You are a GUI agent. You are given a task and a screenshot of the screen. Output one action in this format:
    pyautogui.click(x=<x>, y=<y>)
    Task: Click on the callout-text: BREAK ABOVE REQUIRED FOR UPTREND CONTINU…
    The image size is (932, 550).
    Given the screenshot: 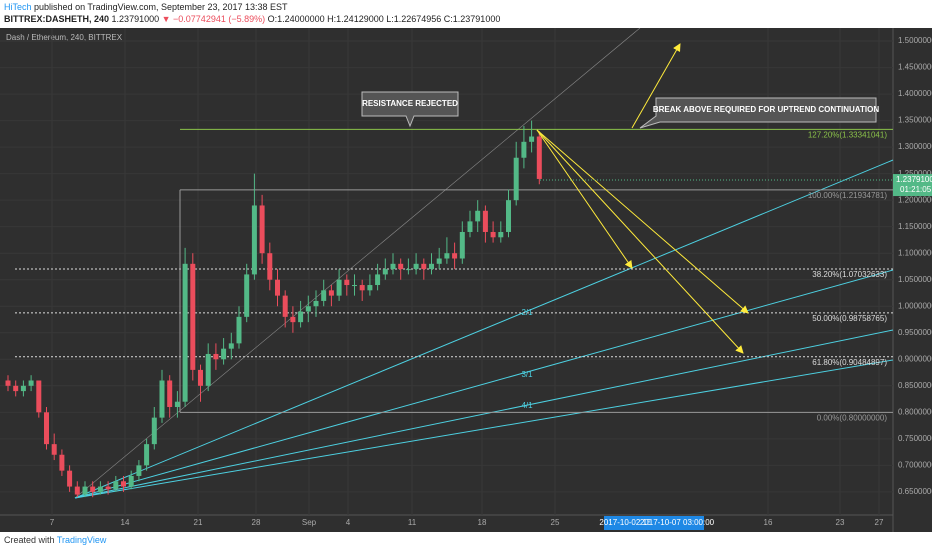 What is the action you would take?
    pyautogui.click(x=766, y=109)
    